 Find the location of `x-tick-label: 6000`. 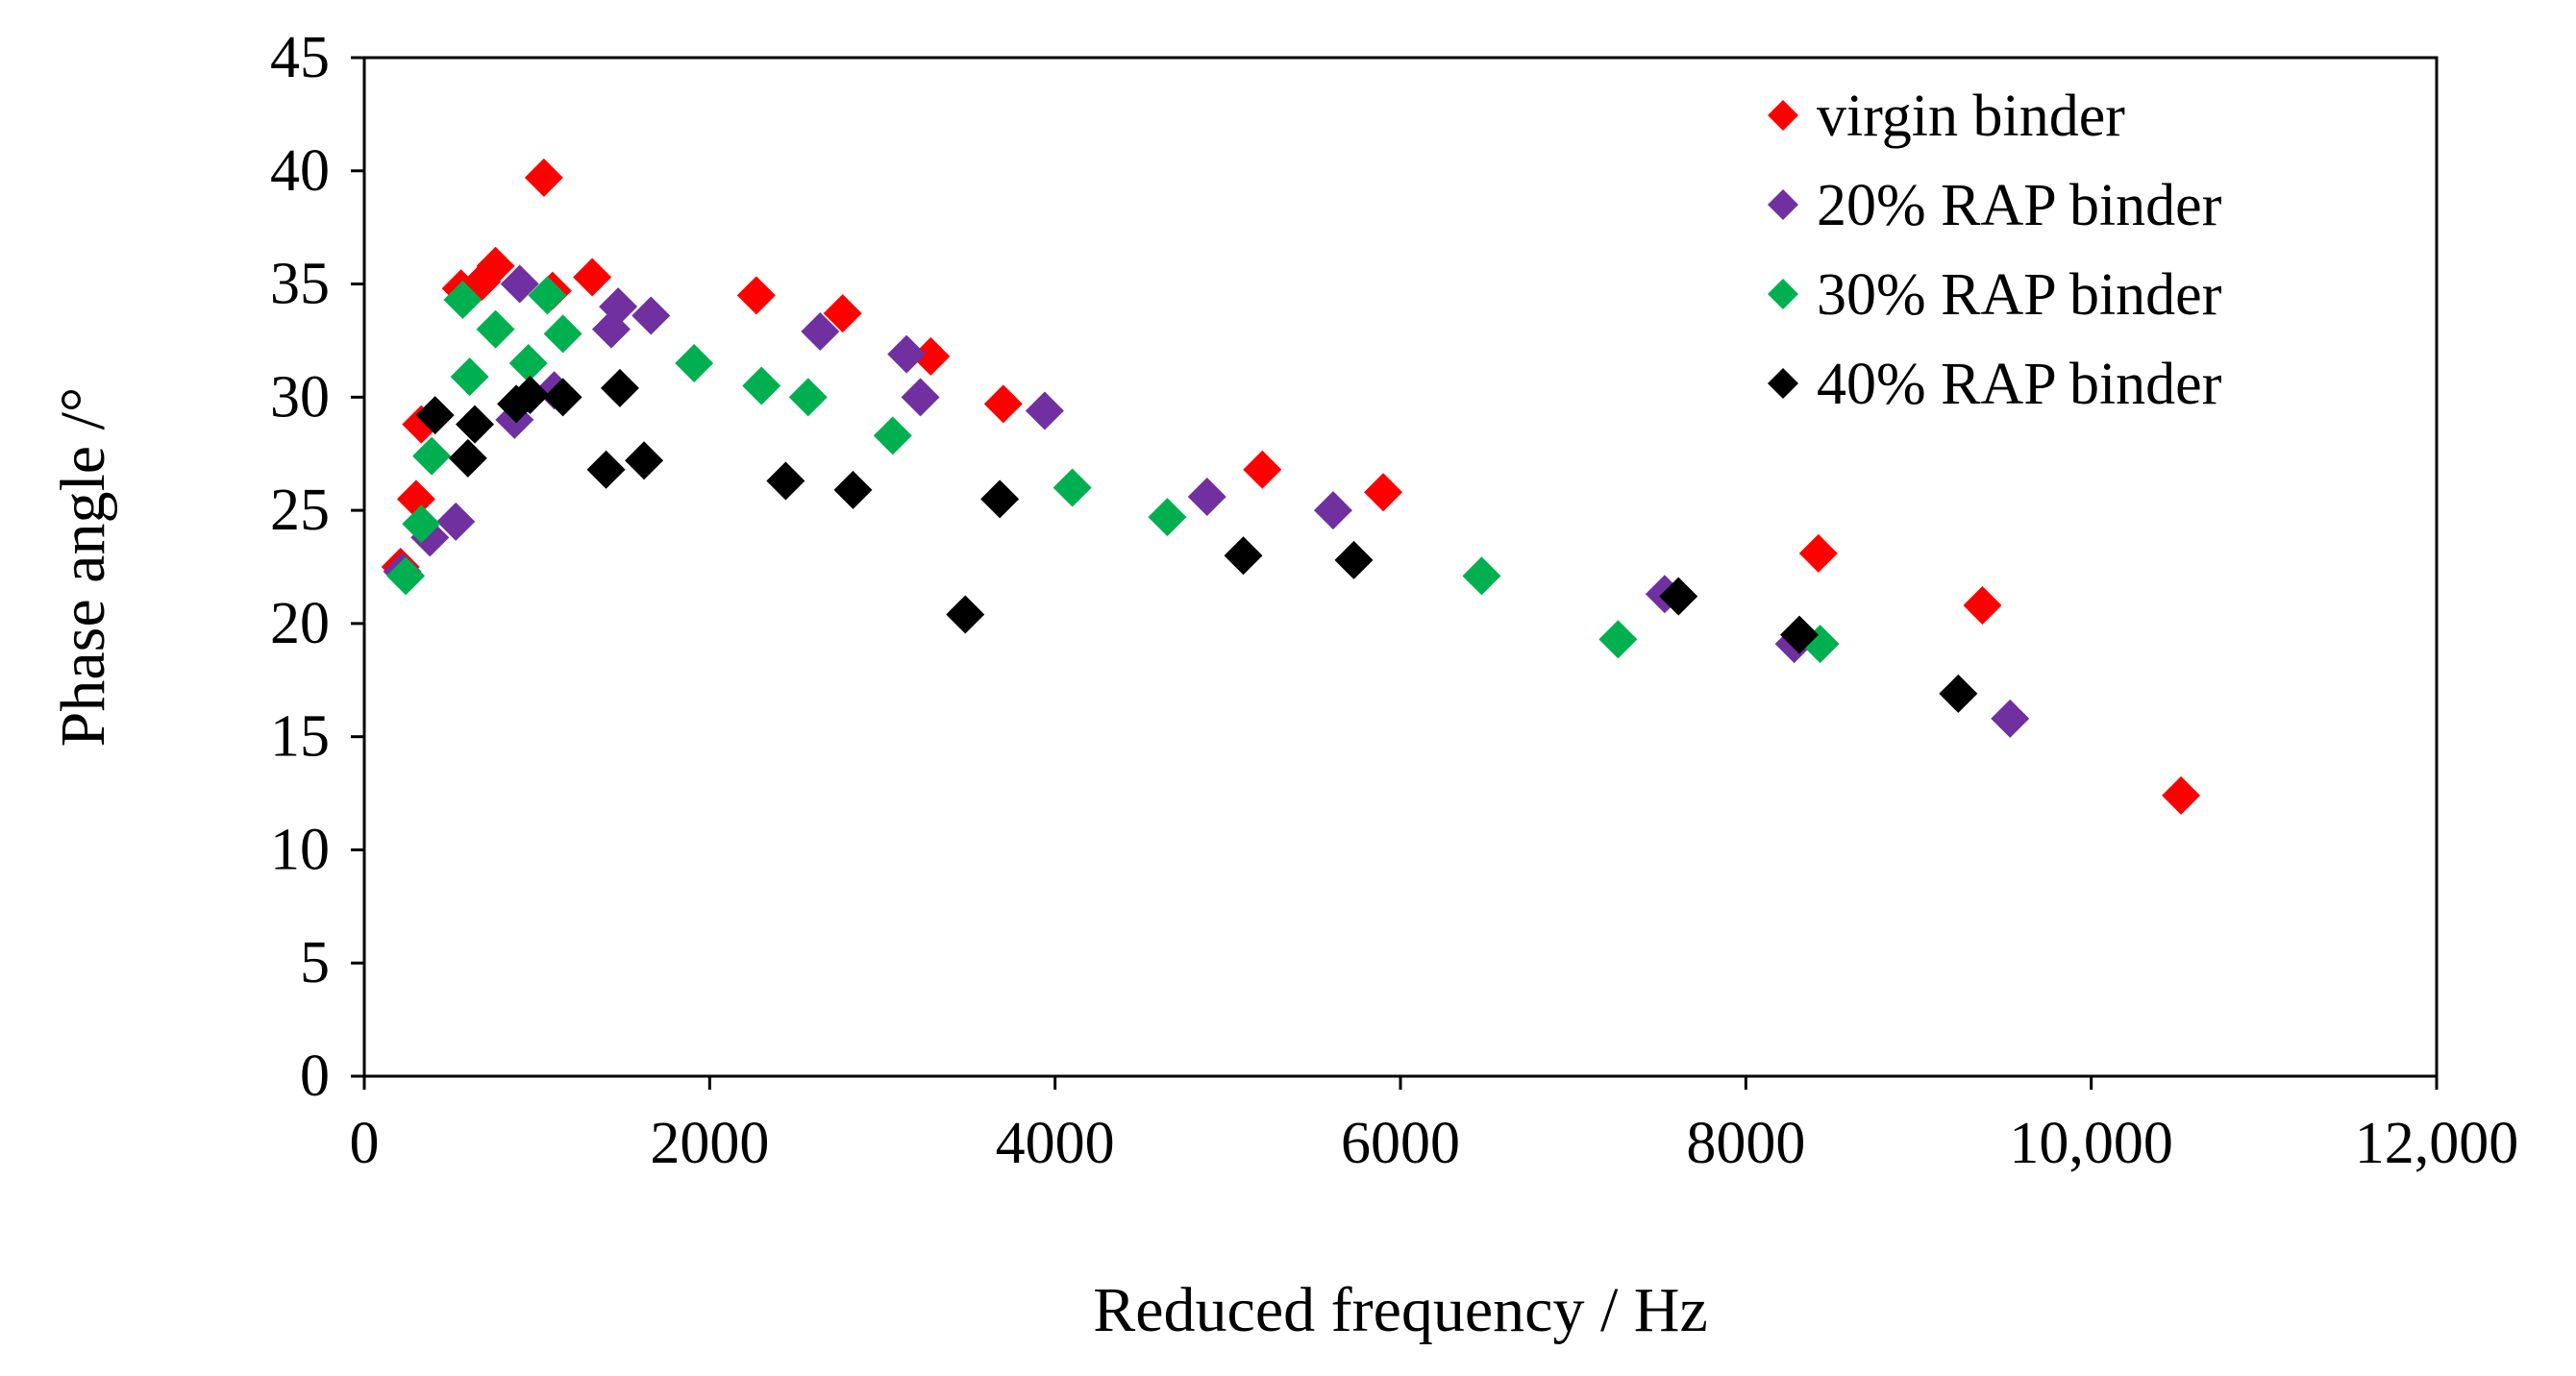

x-tick-label: 6000 is located at coordinates (1401, 1144).